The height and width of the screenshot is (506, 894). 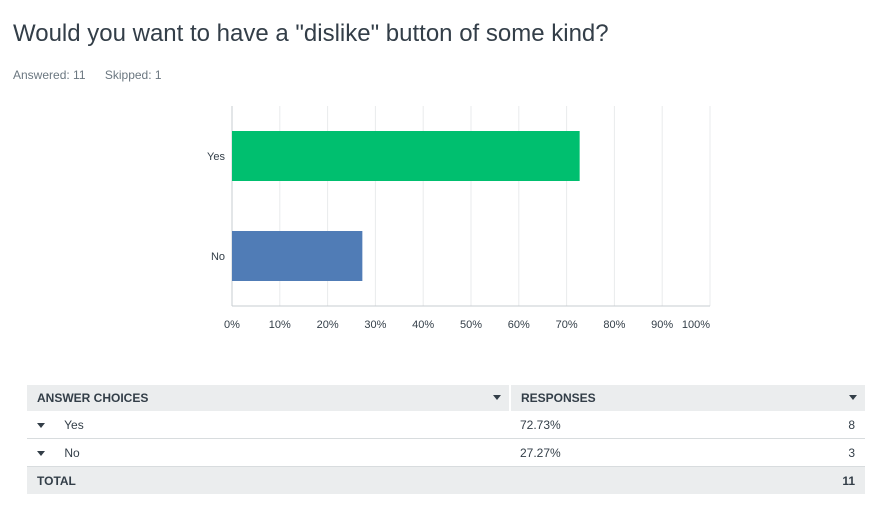 I want to click on answer-choice-label: Yes, so click(x=74, y=424).